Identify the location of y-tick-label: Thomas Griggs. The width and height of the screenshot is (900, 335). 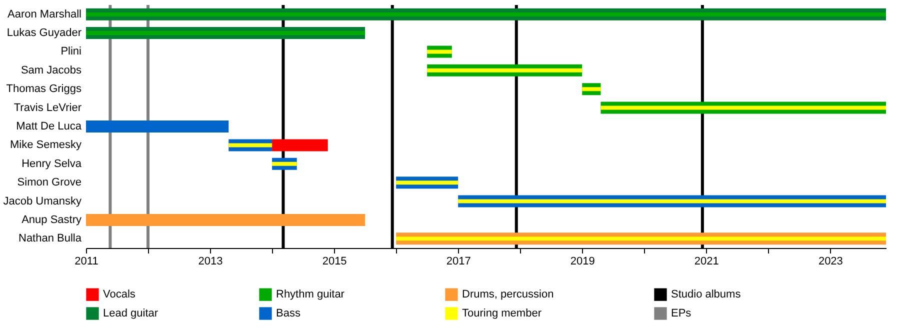
(44, 89).